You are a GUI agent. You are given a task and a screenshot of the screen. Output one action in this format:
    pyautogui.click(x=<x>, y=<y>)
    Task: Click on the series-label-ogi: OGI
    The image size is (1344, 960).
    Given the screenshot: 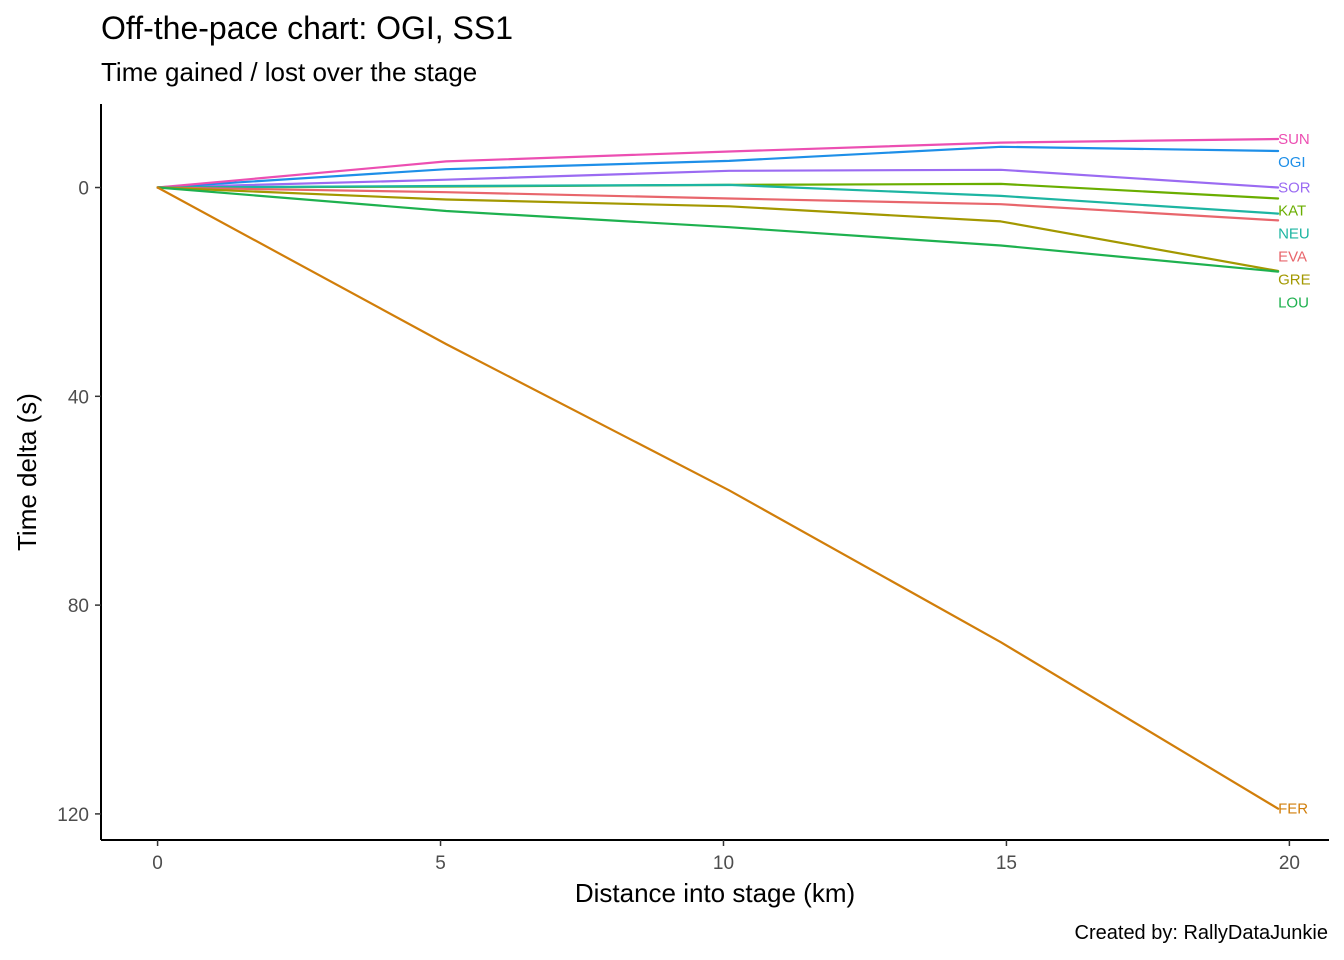 What is the action you would take?
    pyautogui.click(x=1292, y=162)
    